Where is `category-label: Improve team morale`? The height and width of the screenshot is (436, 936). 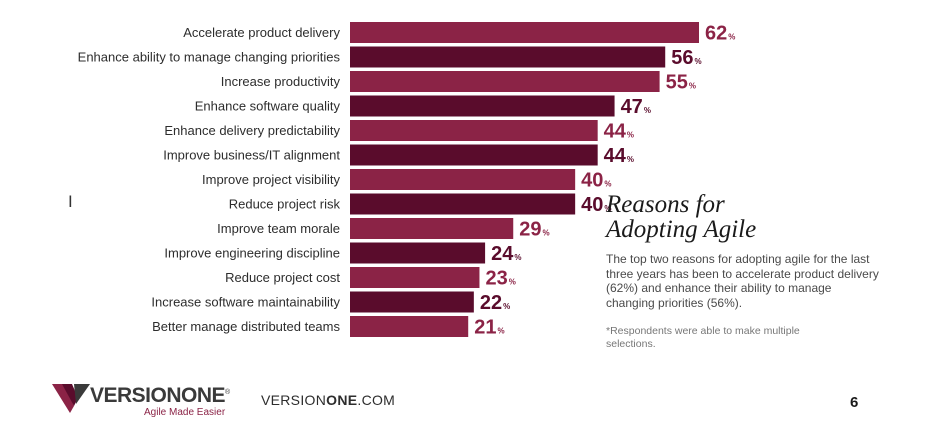 category-label: Improve team morale is located at coordinates (278, 228).